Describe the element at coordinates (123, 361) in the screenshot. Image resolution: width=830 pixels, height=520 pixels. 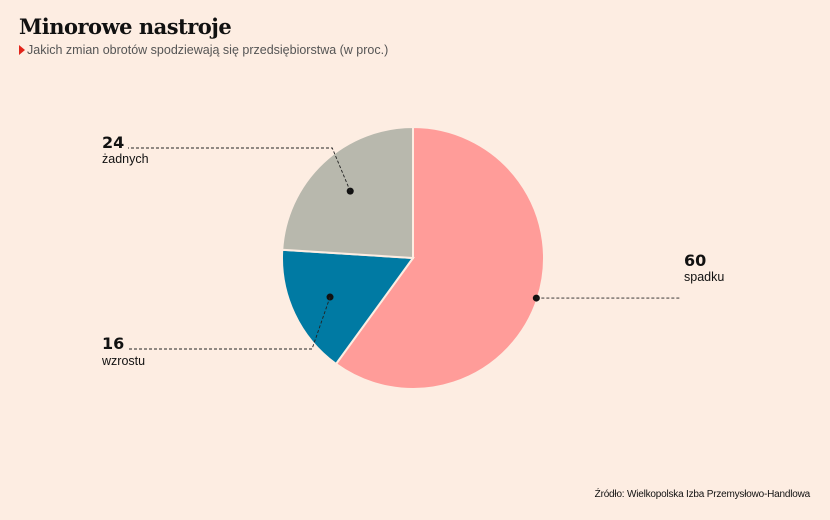
I see `slice-label-1: wzrostu` at that location.